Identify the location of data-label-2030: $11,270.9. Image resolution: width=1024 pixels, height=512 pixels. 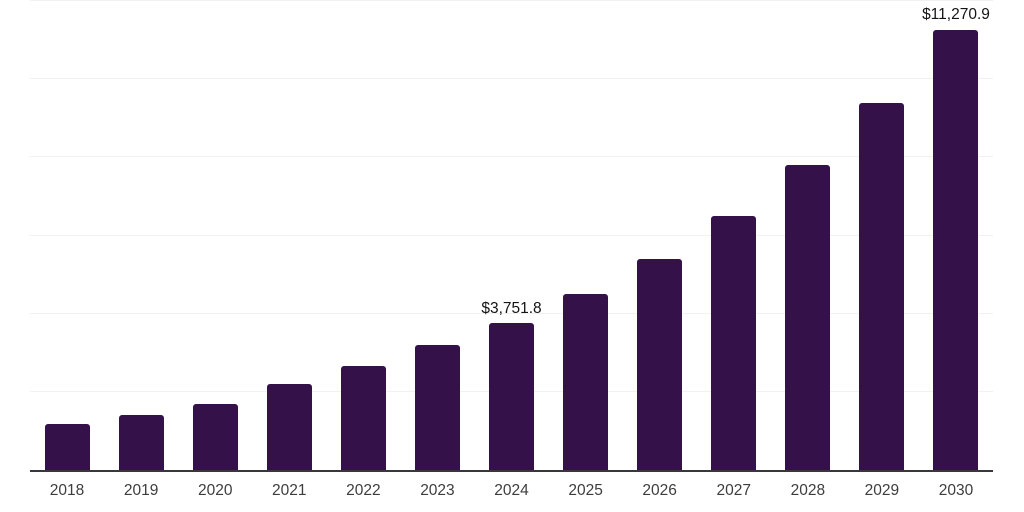
(956, 15).